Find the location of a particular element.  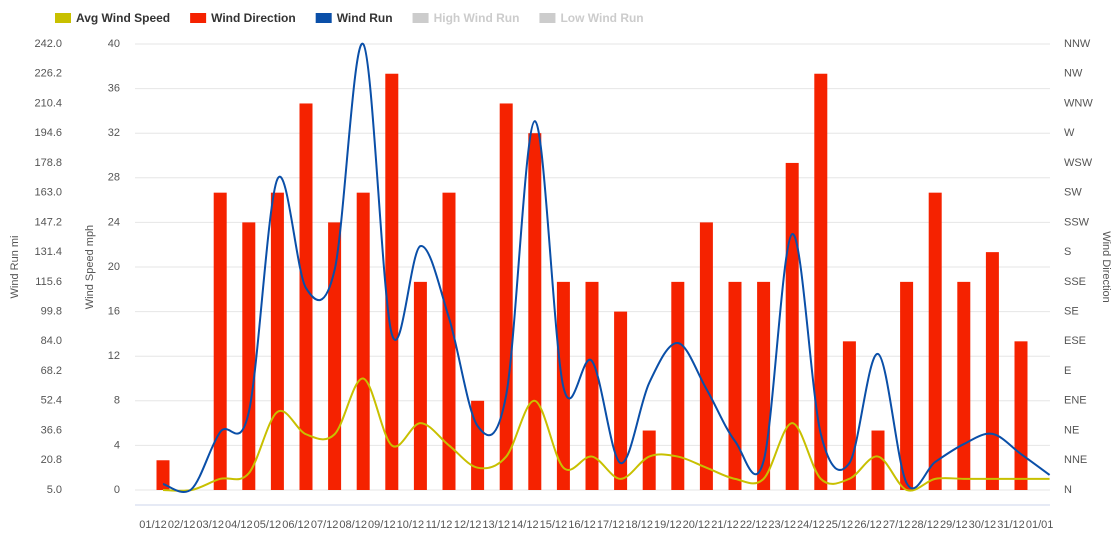

y2-tick-label: WSW is located at coordinates (1078, 163).